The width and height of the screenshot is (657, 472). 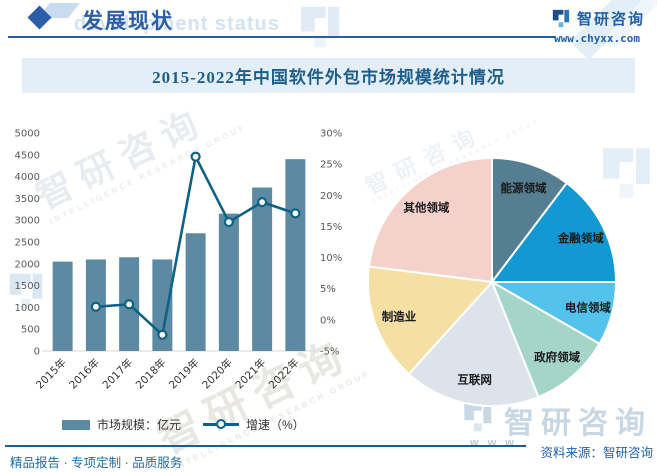 I want to click on svg-text: 2016年, so click(x=84, y=374).